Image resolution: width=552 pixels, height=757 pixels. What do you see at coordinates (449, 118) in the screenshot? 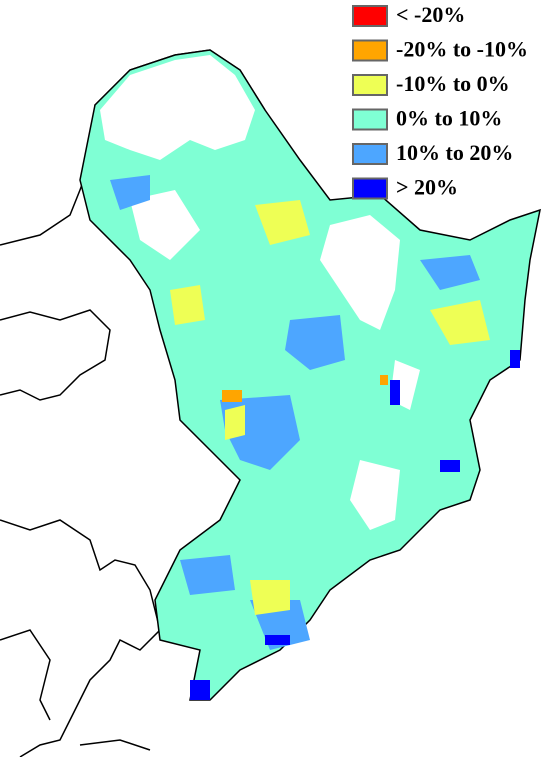
I see `legend-label: 0% to 10%` at bounding box center [449, 118].